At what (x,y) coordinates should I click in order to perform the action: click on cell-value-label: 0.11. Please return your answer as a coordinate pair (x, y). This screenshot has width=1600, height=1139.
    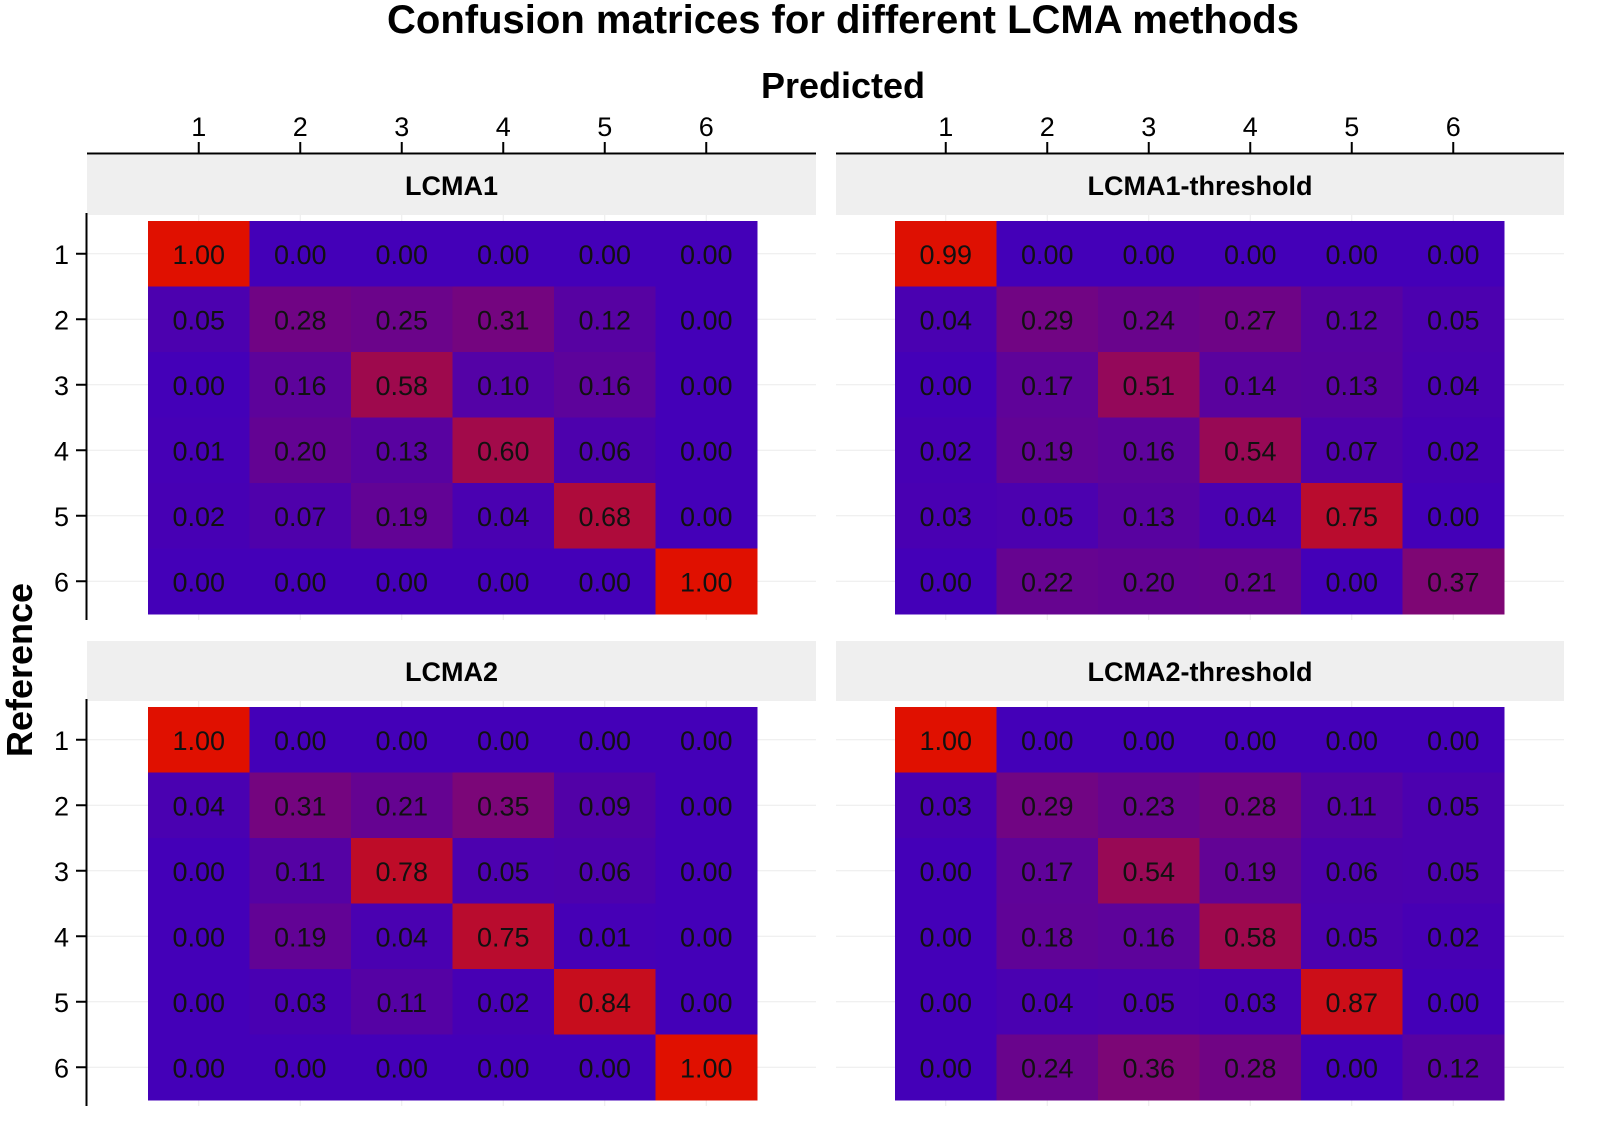
    Looking at the image, I should click on (1351, 806).